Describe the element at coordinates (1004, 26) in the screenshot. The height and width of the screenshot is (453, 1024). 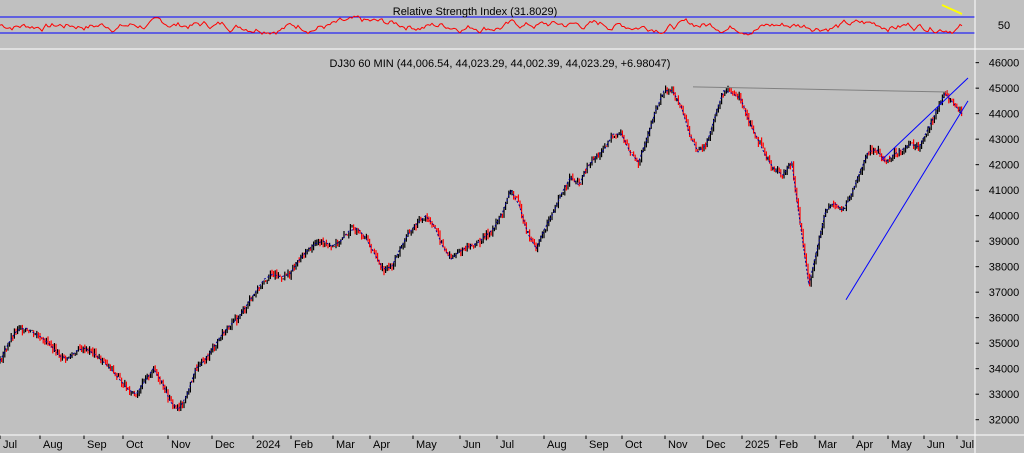
I see `rsi-tick-label: 50` at that location.